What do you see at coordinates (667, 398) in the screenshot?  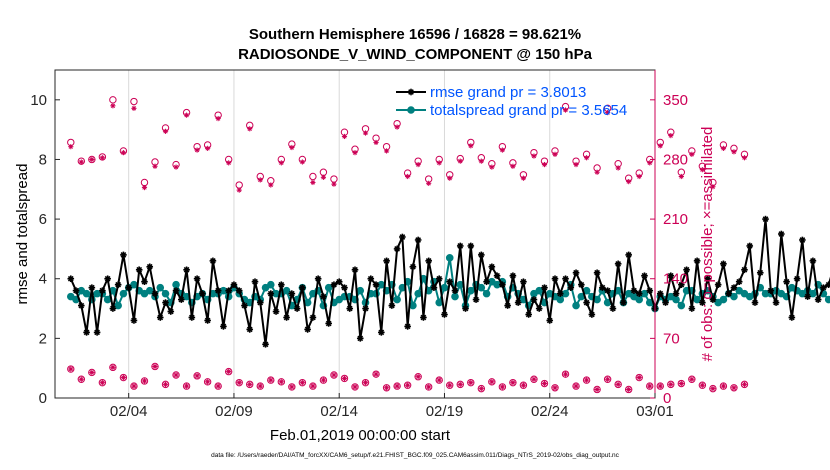 I see `y2-tick-label: 0` at bounding box center [667, 398].